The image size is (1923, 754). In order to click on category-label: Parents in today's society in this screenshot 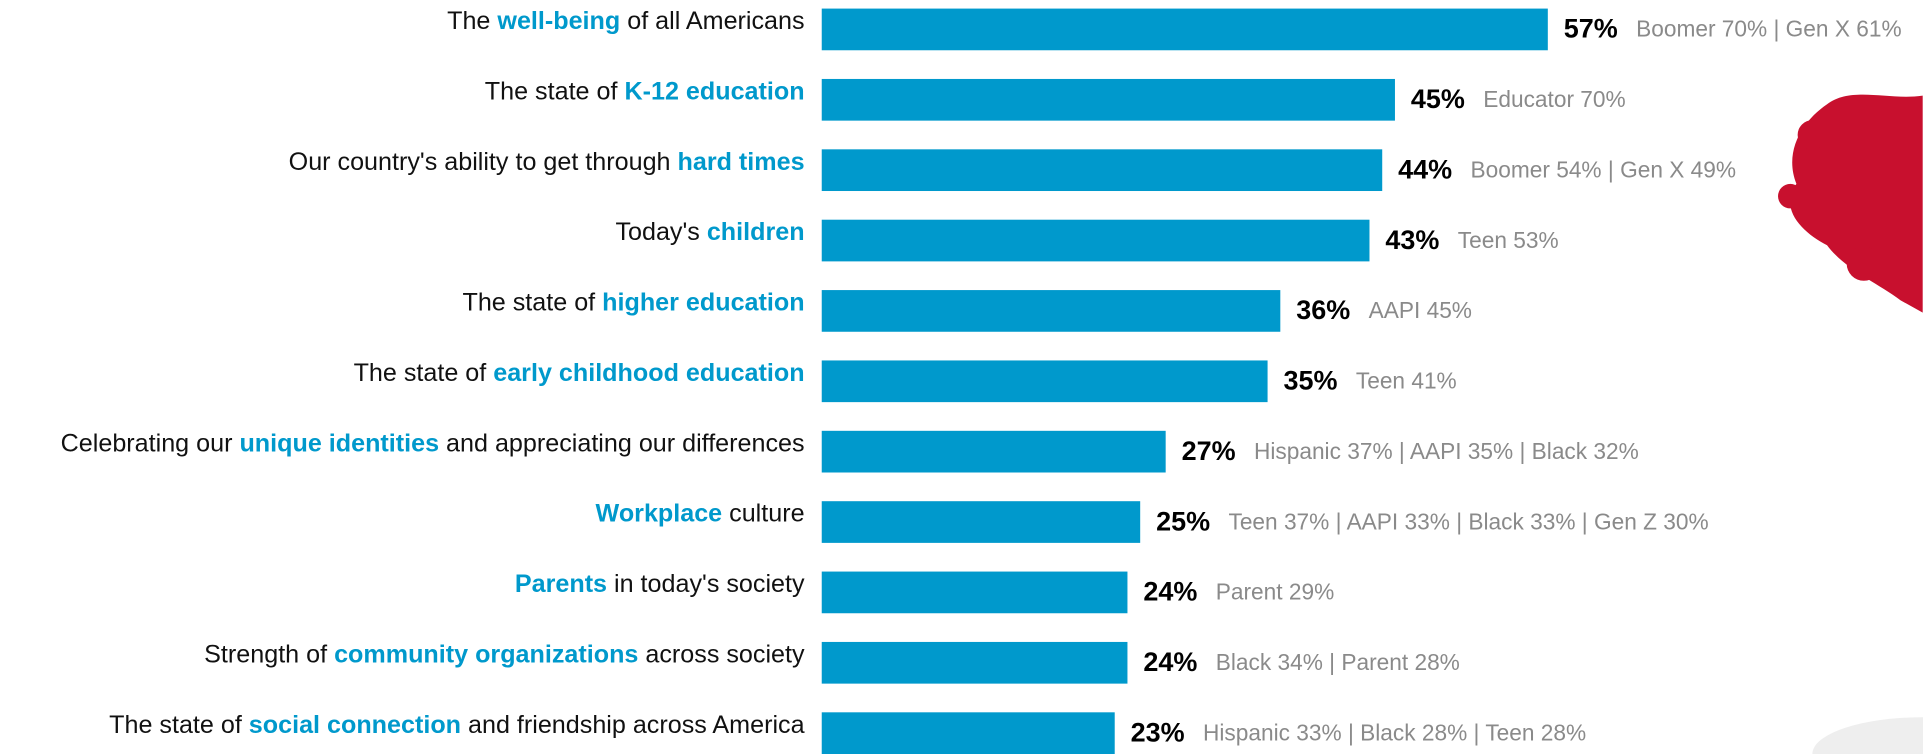, I will do `click(660, 584)`.